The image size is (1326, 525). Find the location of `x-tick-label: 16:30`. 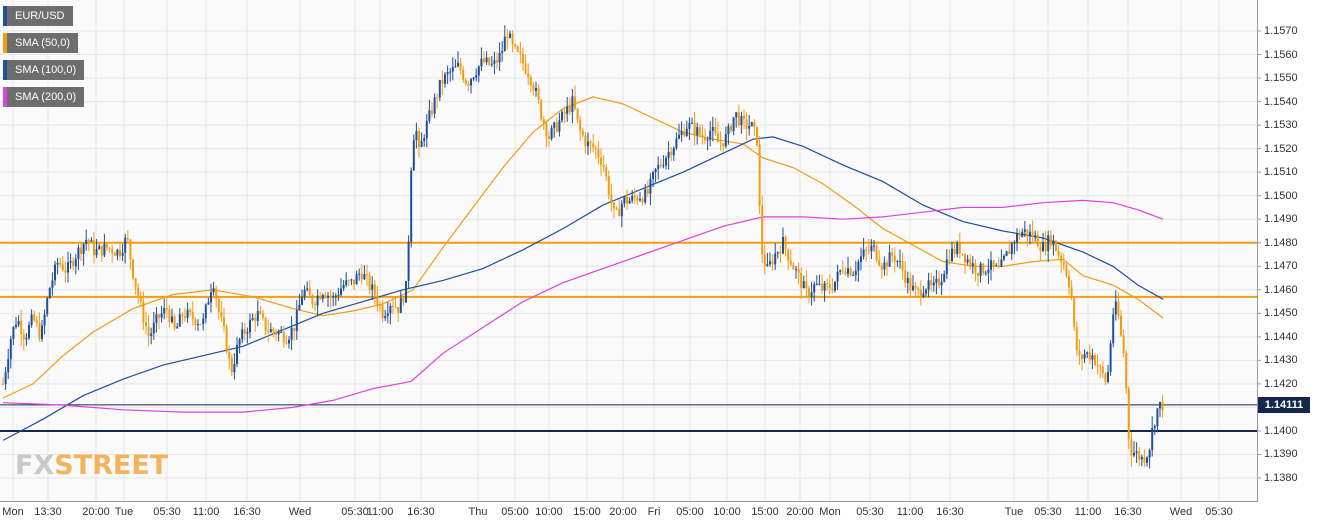

x-tick-label: 16:30 is located at coordinates (421, 512).